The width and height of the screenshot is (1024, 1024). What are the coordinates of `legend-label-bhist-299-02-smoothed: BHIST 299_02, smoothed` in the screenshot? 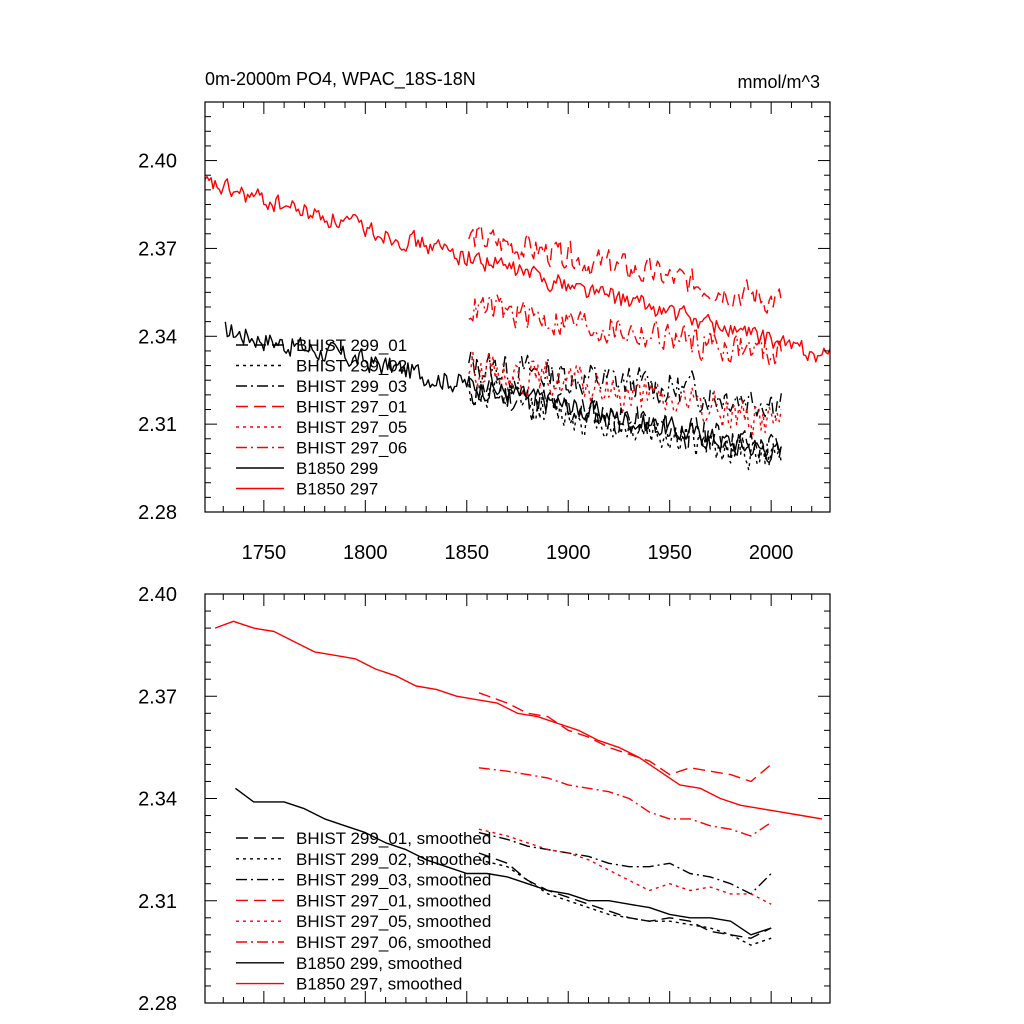 It's located at (393, 859).